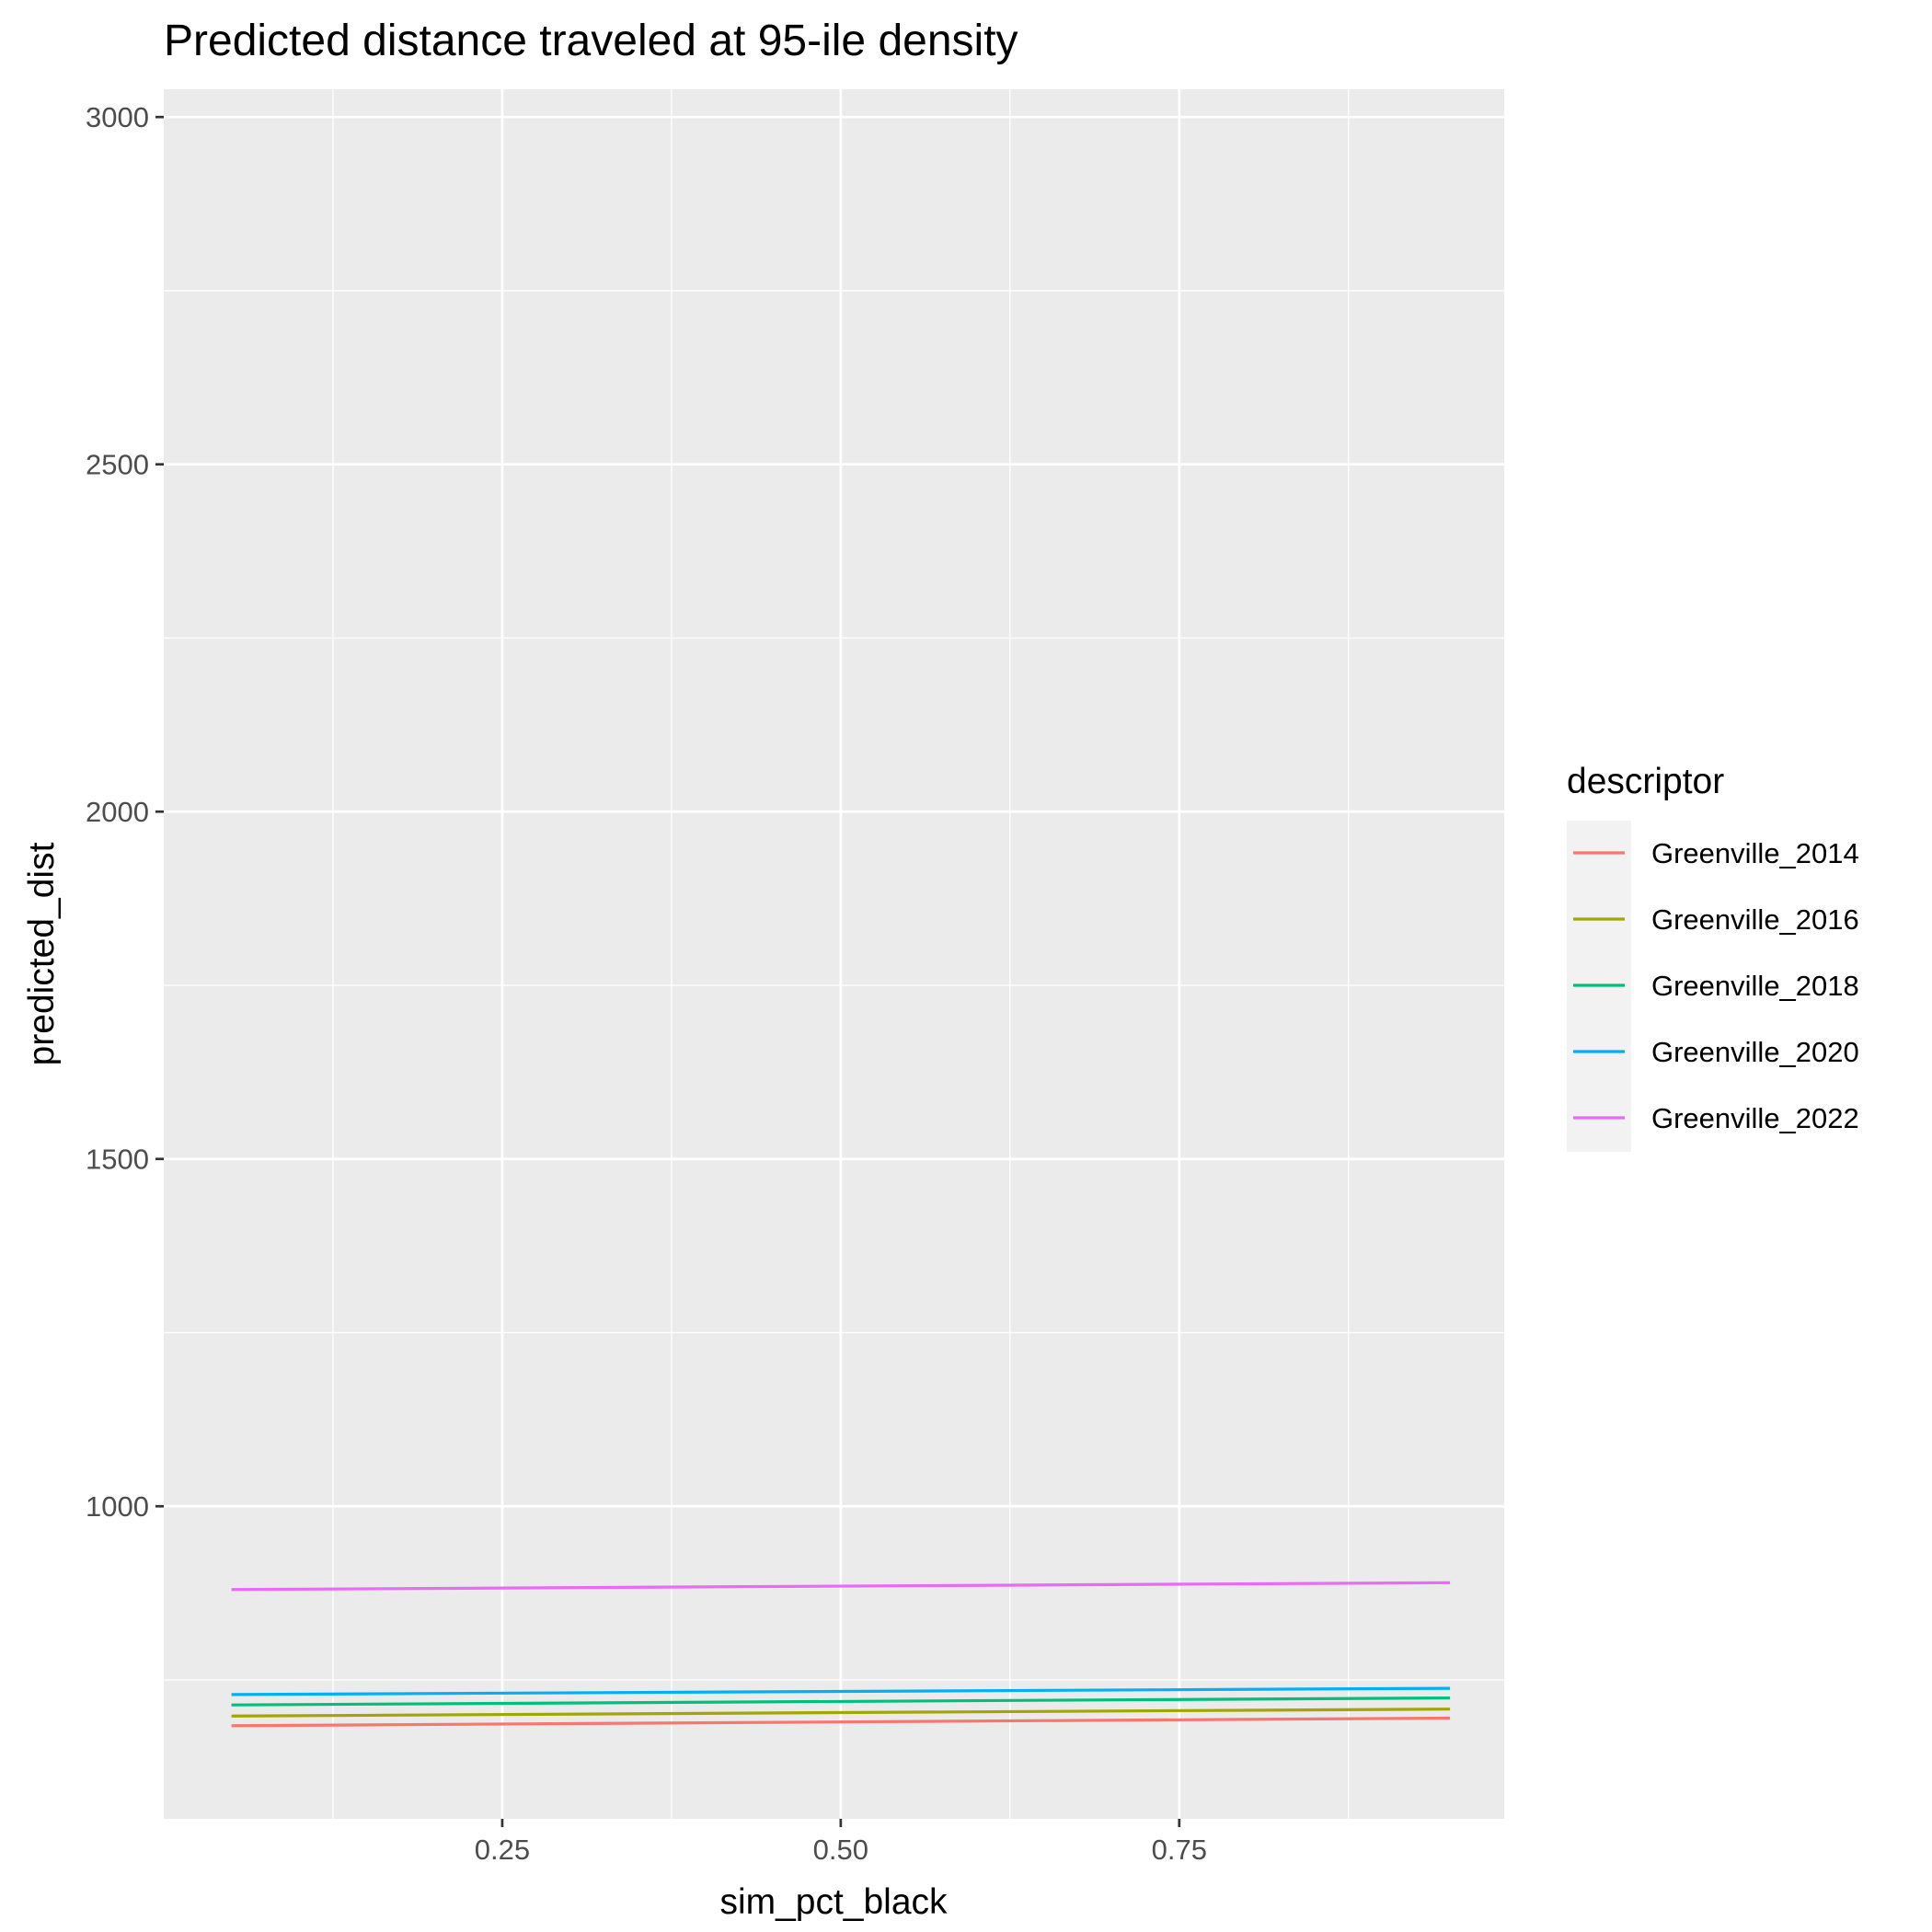 This screenshot has height=1932, width=1932. Describe the element at coordinates (117, 812) in the screenshot. I see `y-tick-label: 2000` at that location.